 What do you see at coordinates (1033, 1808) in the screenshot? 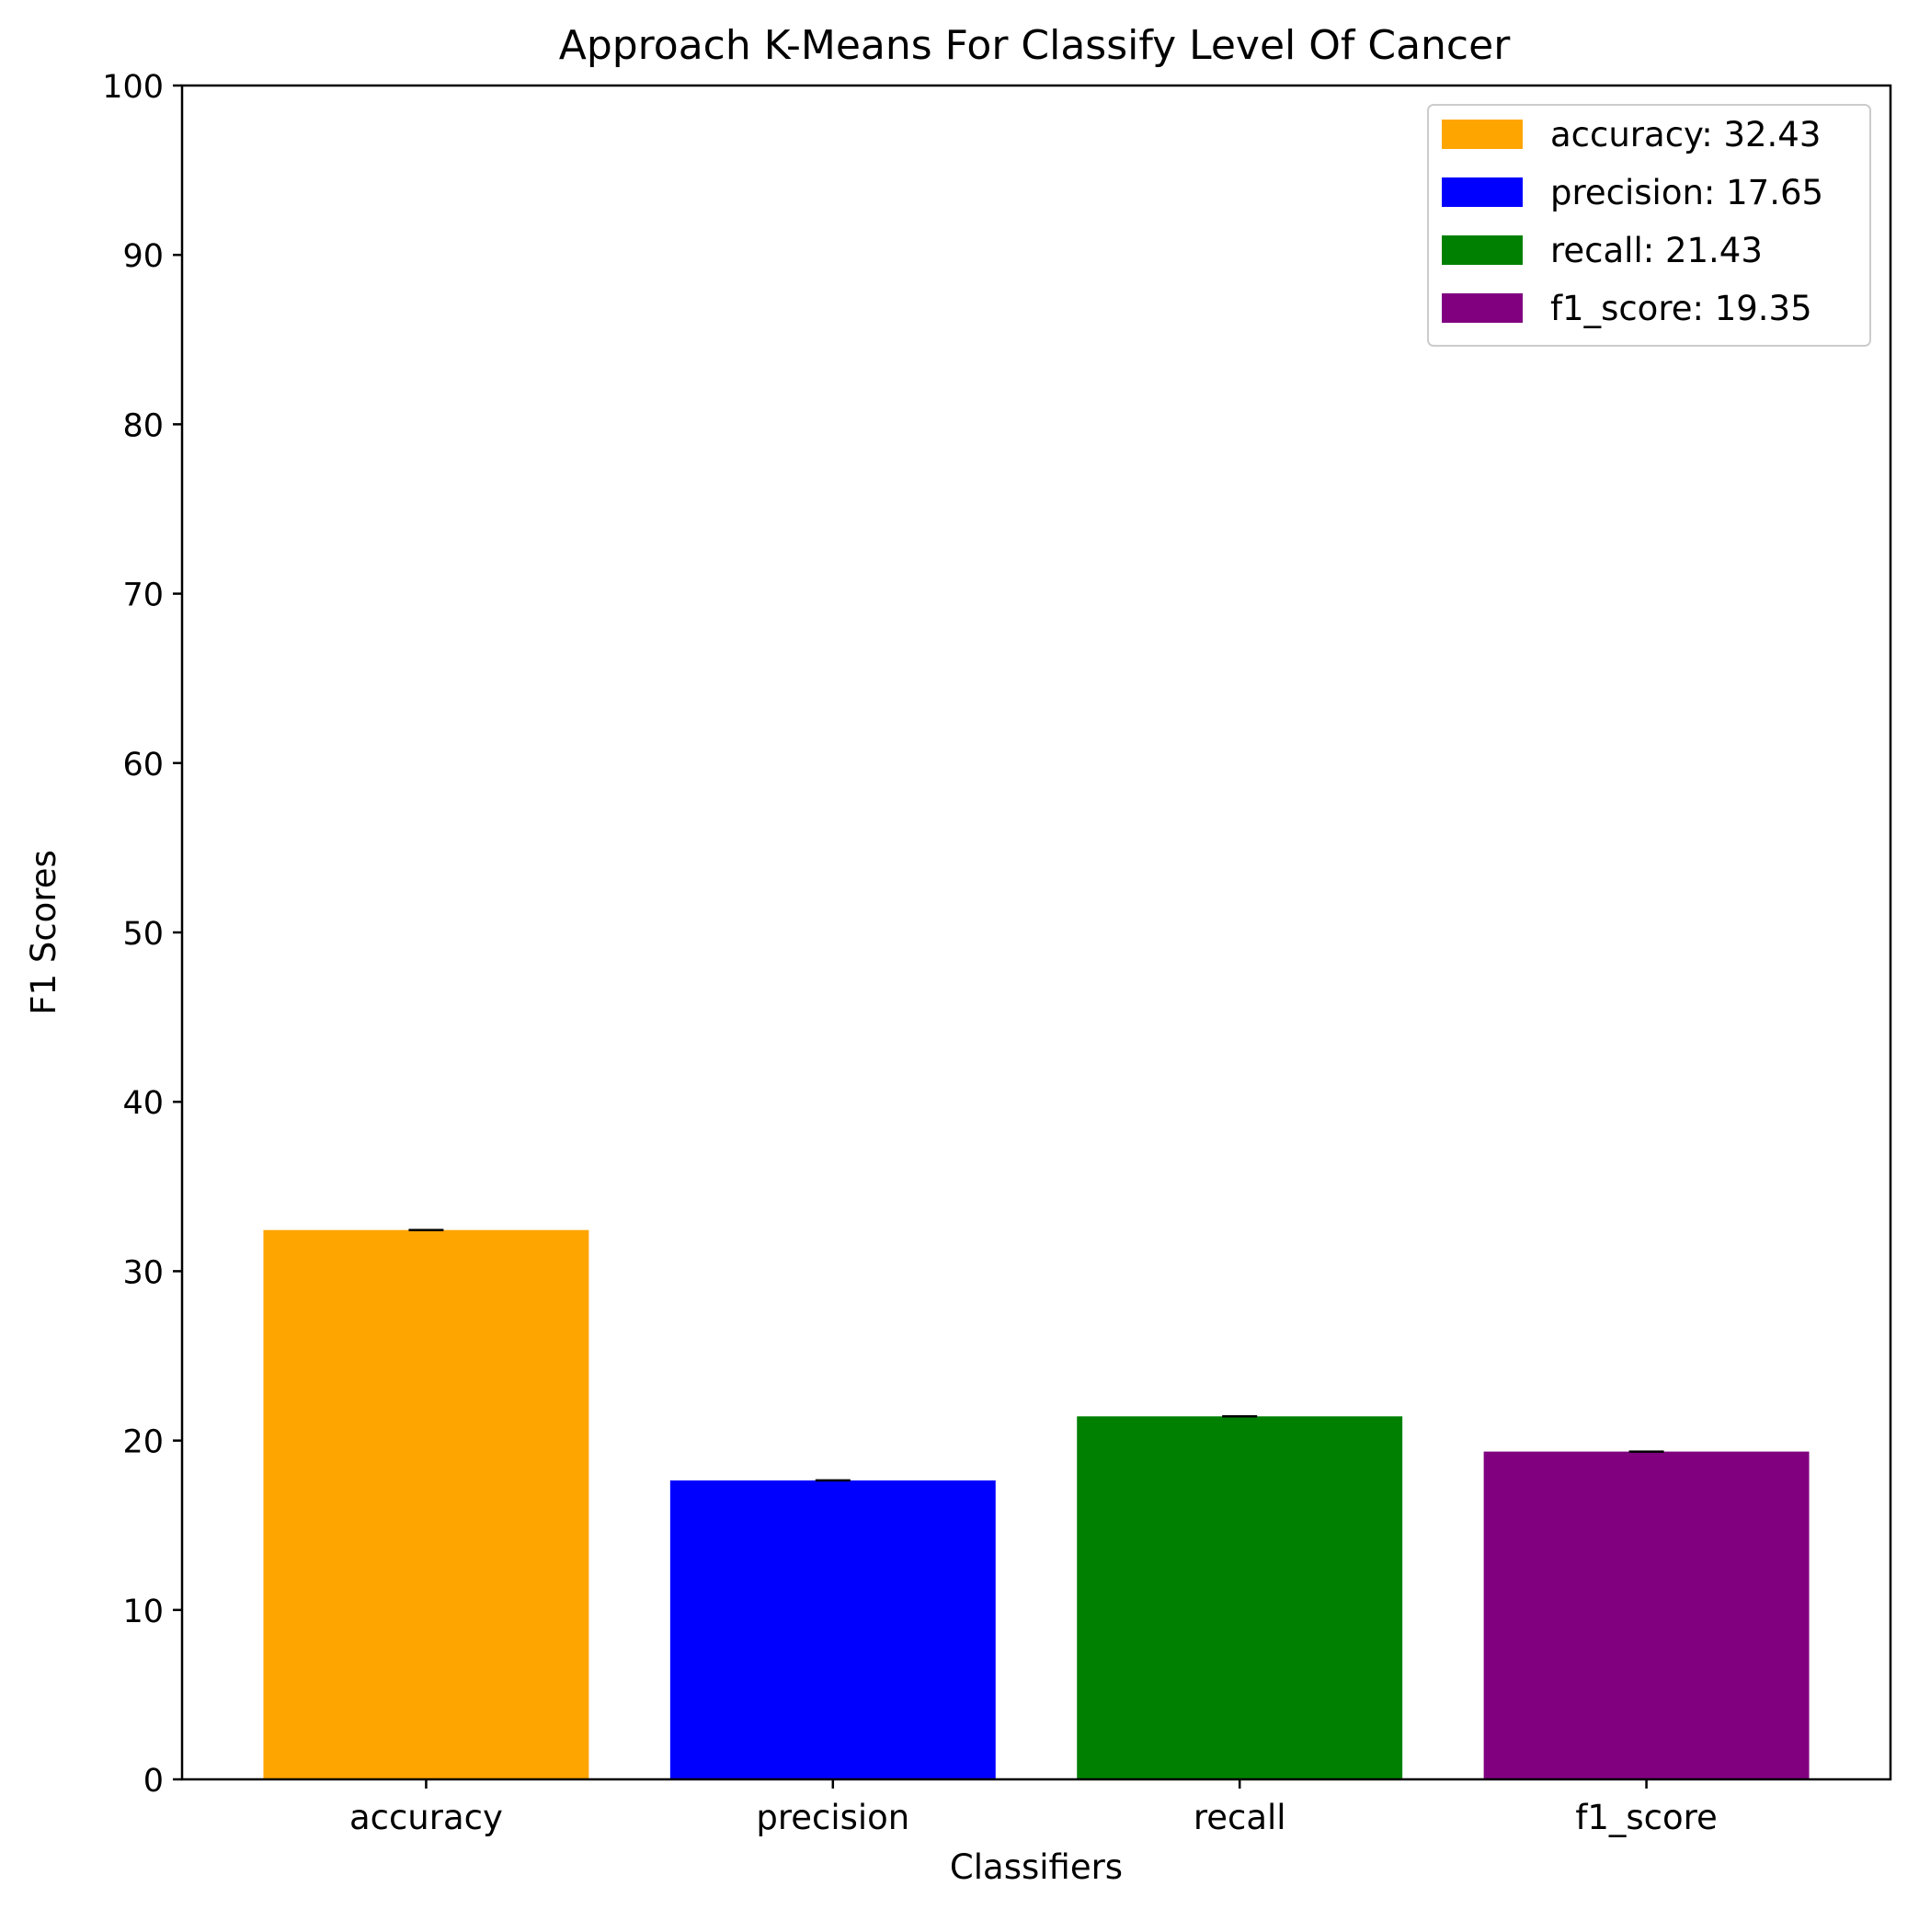
I see `x-axis: accuracy precision recall f1_score` at bounding box center [1033, 1808].